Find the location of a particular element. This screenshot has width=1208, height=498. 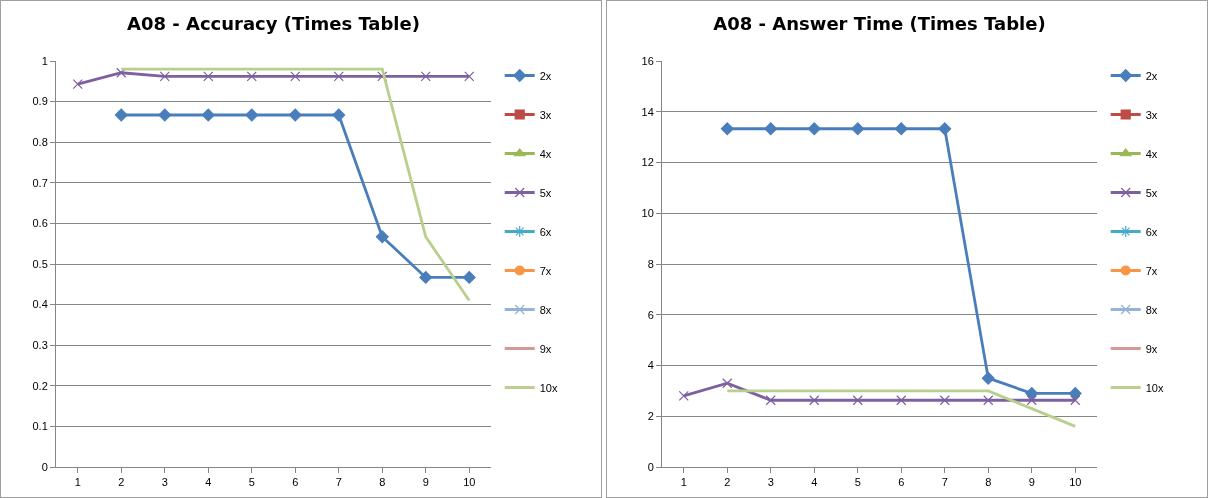

y-tick-label: 6 is located at coordinates (650, 314).